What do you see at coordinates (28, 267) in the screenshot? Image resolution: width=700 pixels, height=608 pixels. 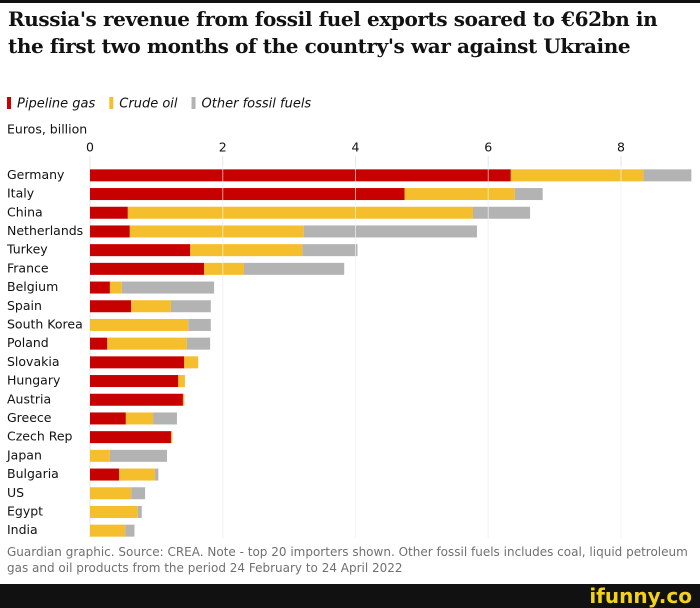 I see `y-tick-label: France` at bounding box center [28, 267].